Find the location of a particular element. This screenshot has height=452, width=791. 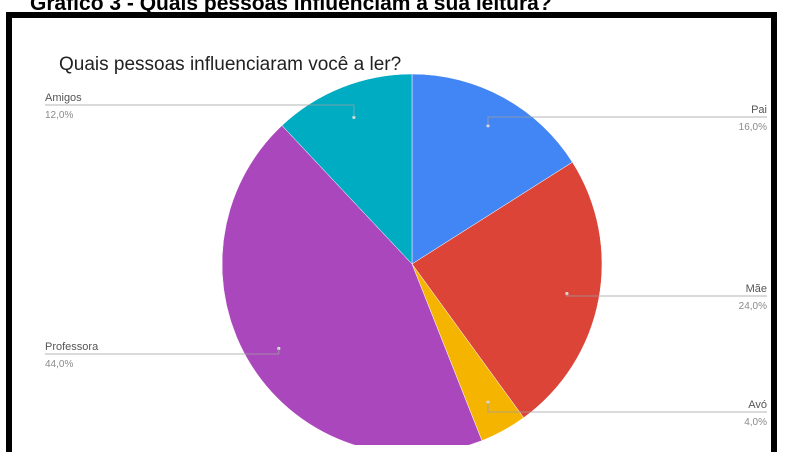

slice-label-pai: Pai is located at coordinates (759, 110).